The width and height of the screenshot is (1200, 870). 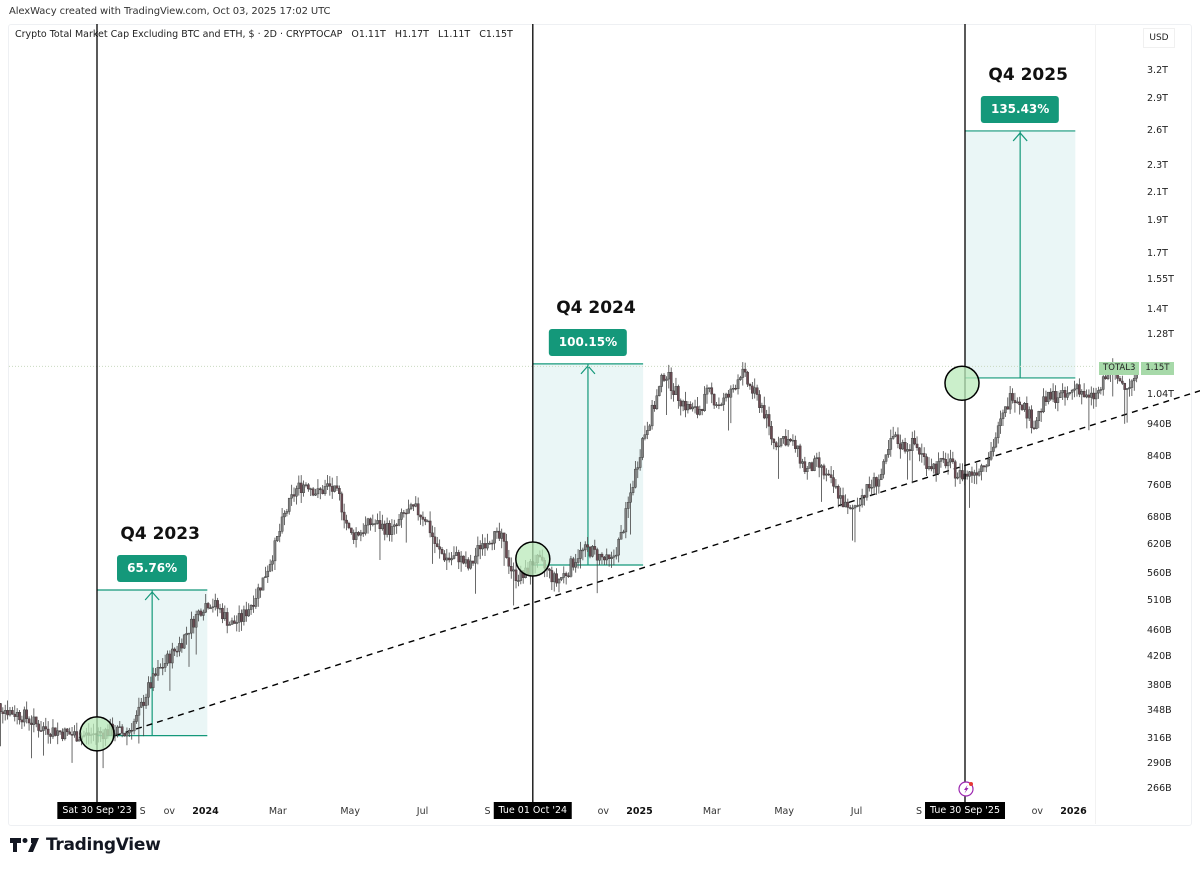 I want to click on ohlc-open: O1.11T, so click(x=368, y=34).